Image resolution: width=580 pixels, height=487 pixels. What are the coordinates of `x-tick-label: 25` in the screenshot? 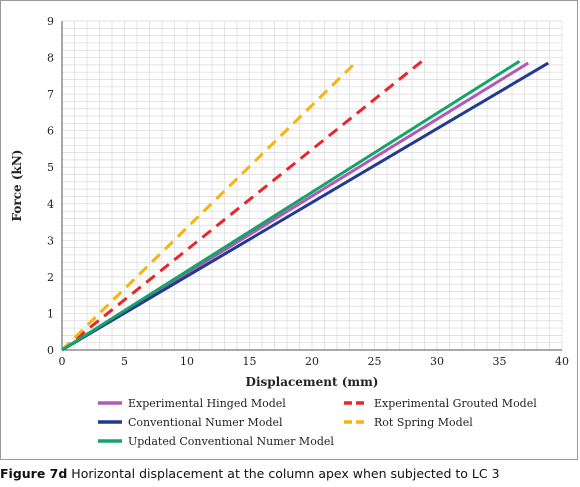 It's located at (375, 361).